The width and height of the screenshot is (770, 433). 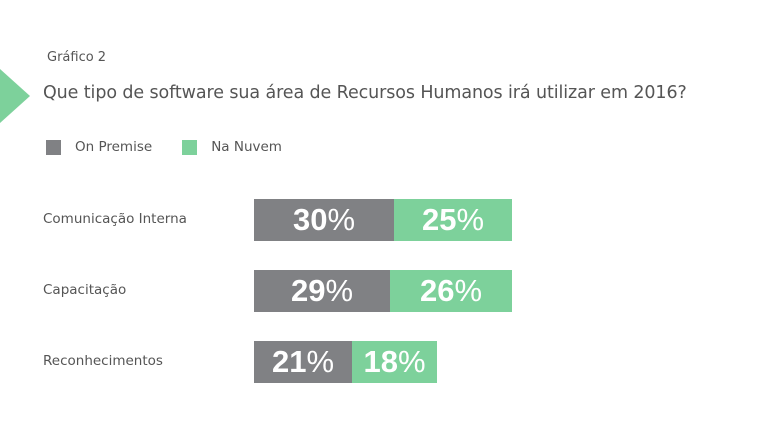 What do you see at coordinates (77, 57) in the screenshot?
I see `chart-subtitle: Gráfico 2` at bounding box center [77, 57].